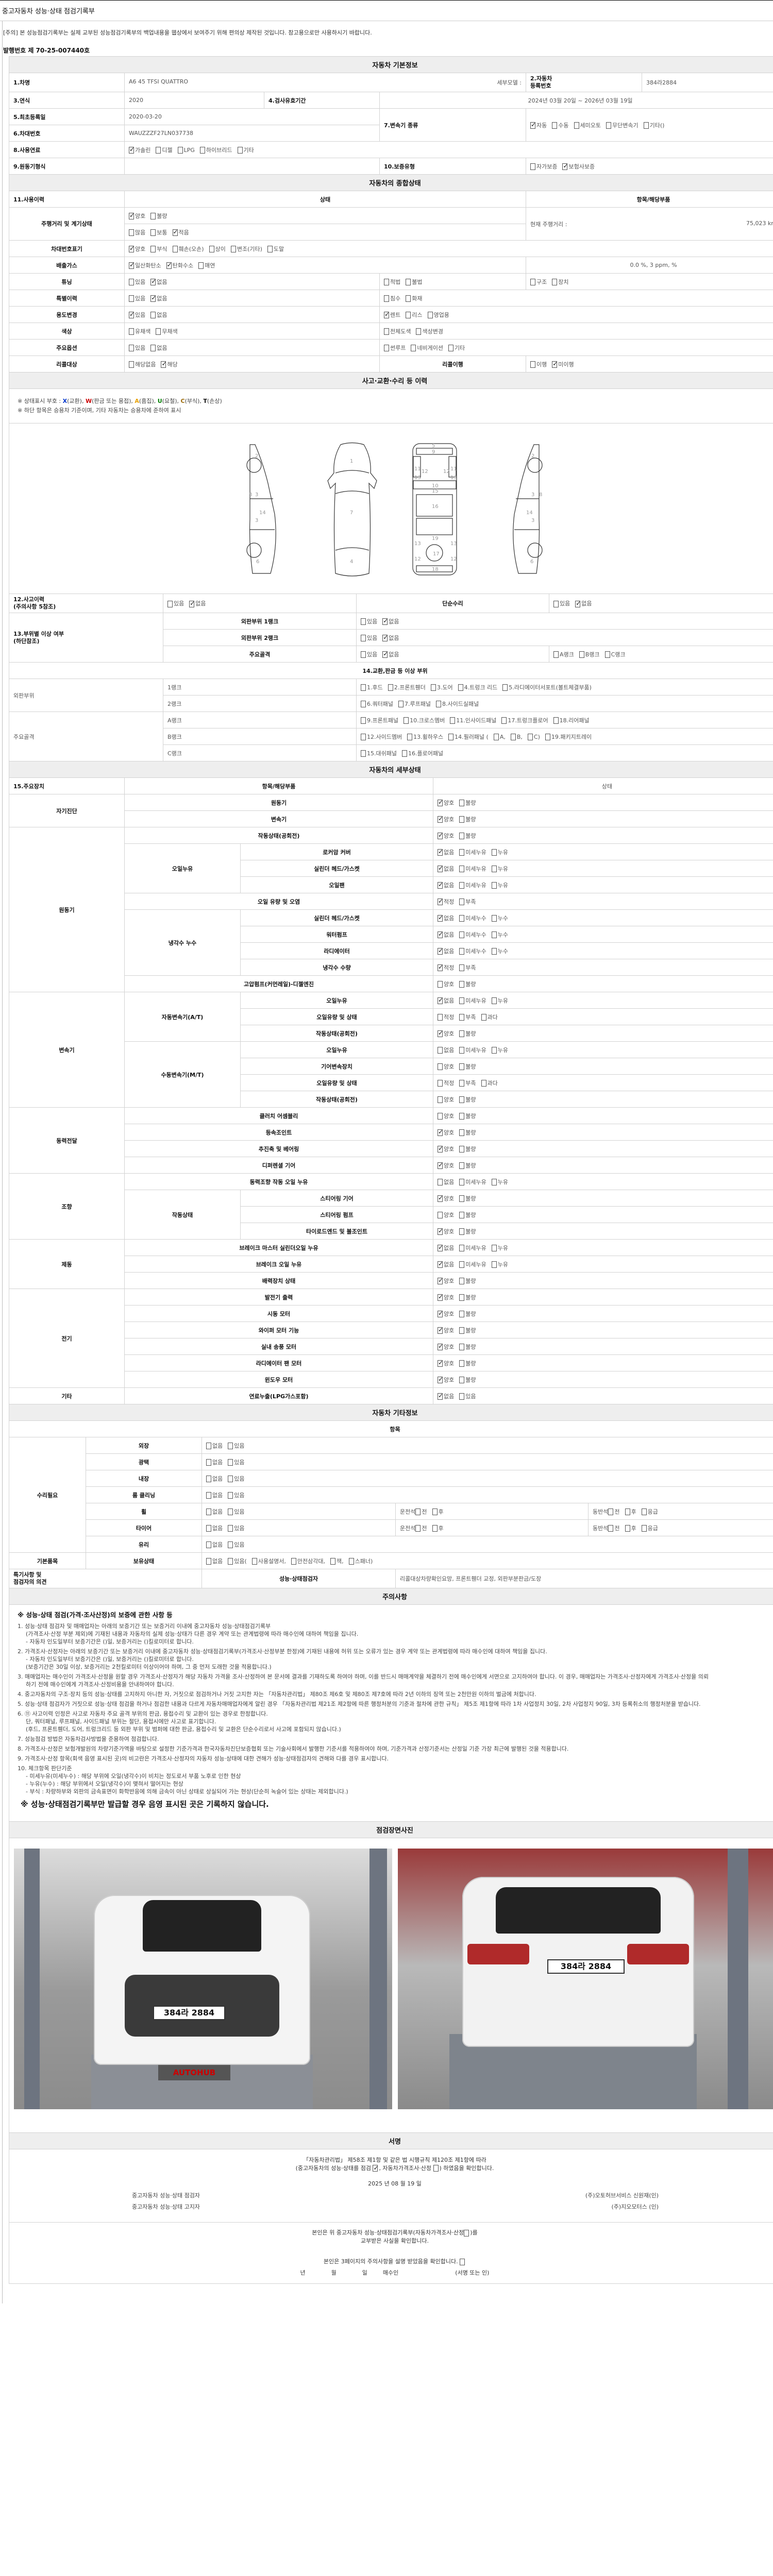  I want to click on checkbox-option: 누수, so click(499, 918).